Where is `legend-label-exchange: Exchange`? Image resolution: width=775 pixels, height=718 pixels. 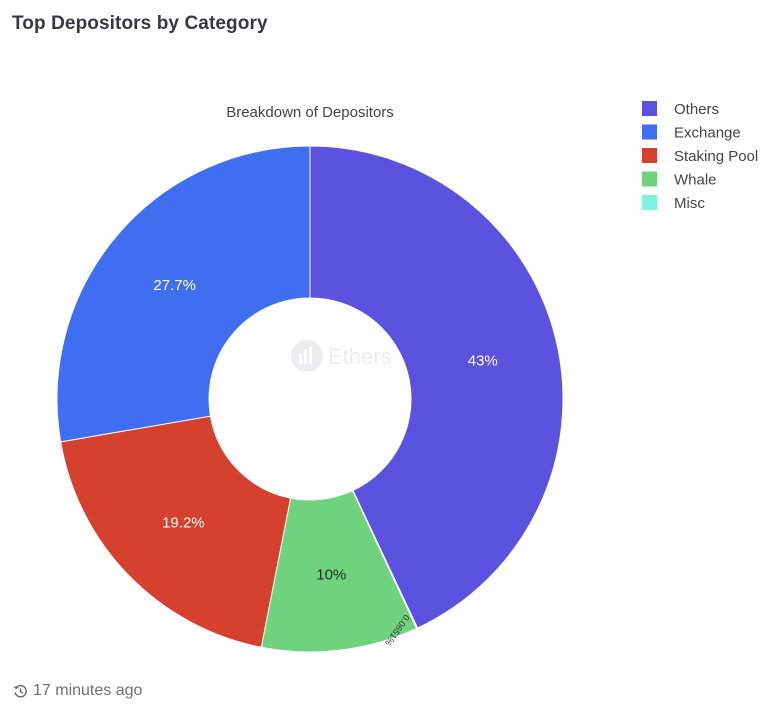 legend-label-exchange: Exchange is located at coordinates (707, 133).